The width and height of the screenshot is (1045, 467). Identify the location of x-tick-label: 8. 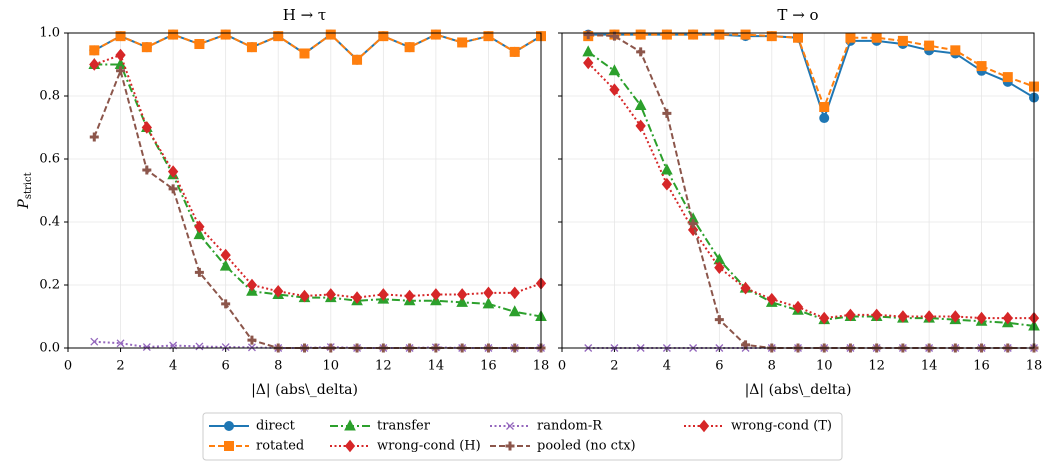
(772, 366).